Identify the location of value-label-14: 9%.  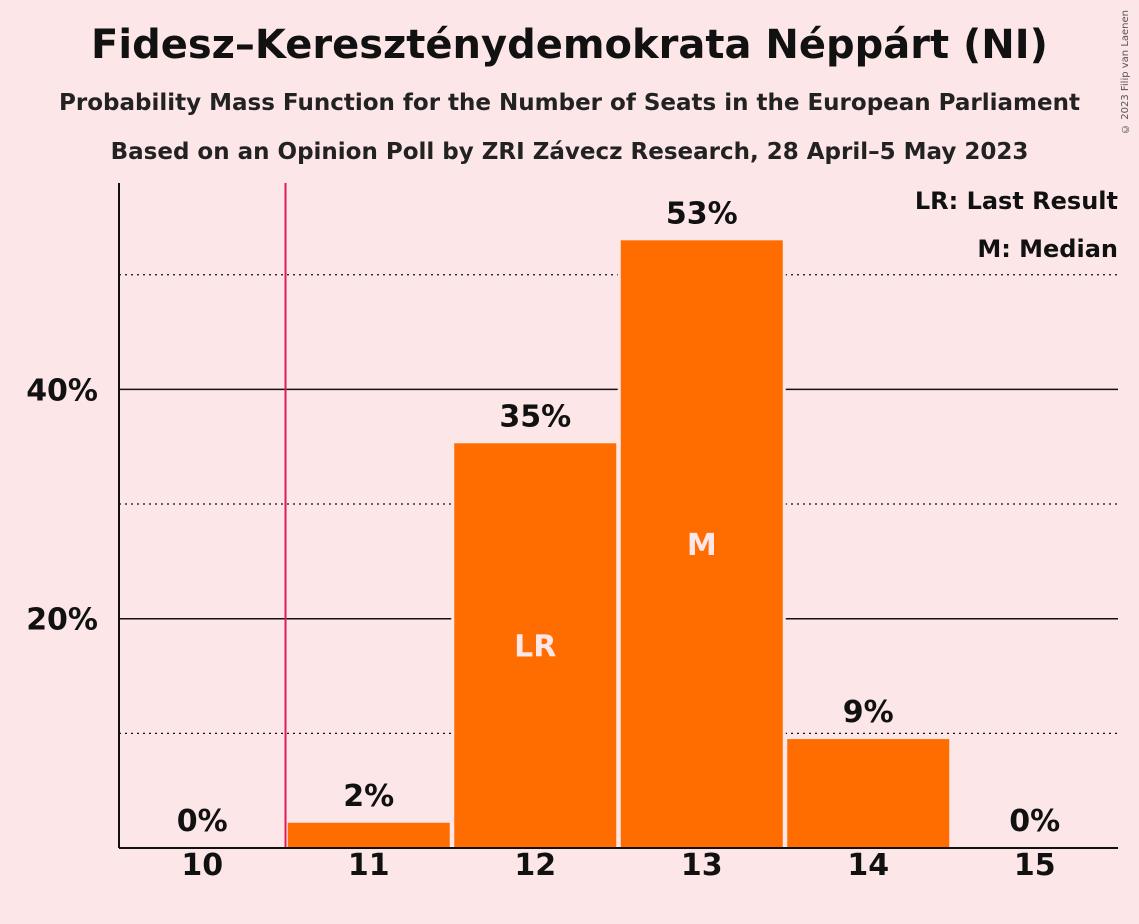
(868, 712).